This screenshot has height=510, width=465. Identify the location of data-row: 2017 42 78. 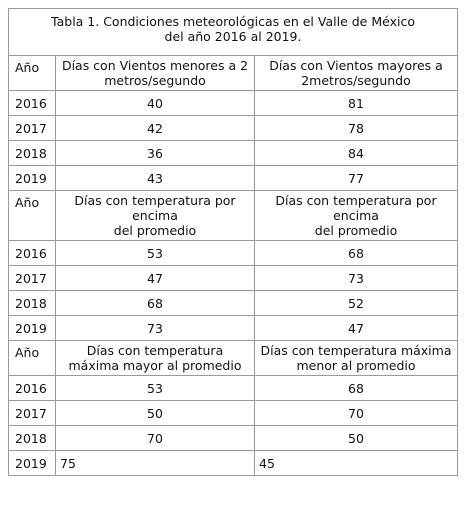
(233, 128).